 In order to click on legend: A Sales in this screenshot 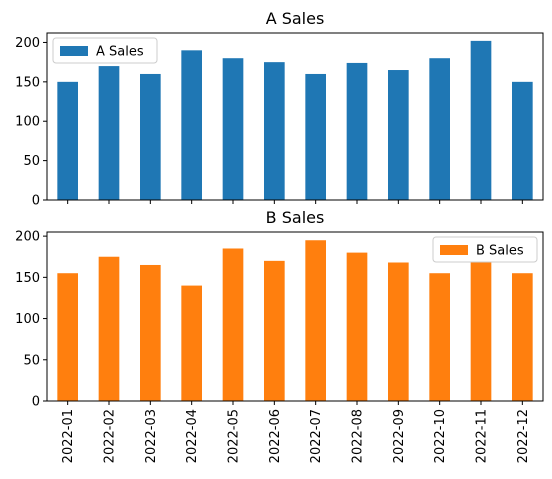, I will do `click(105, 50)`.